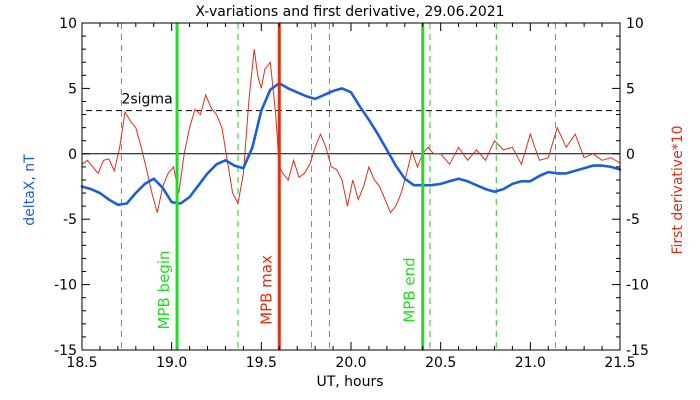 The width and height of the screenshot is (700, 400). I want to click on threshold-label: 2sigma, so click(146, 100).